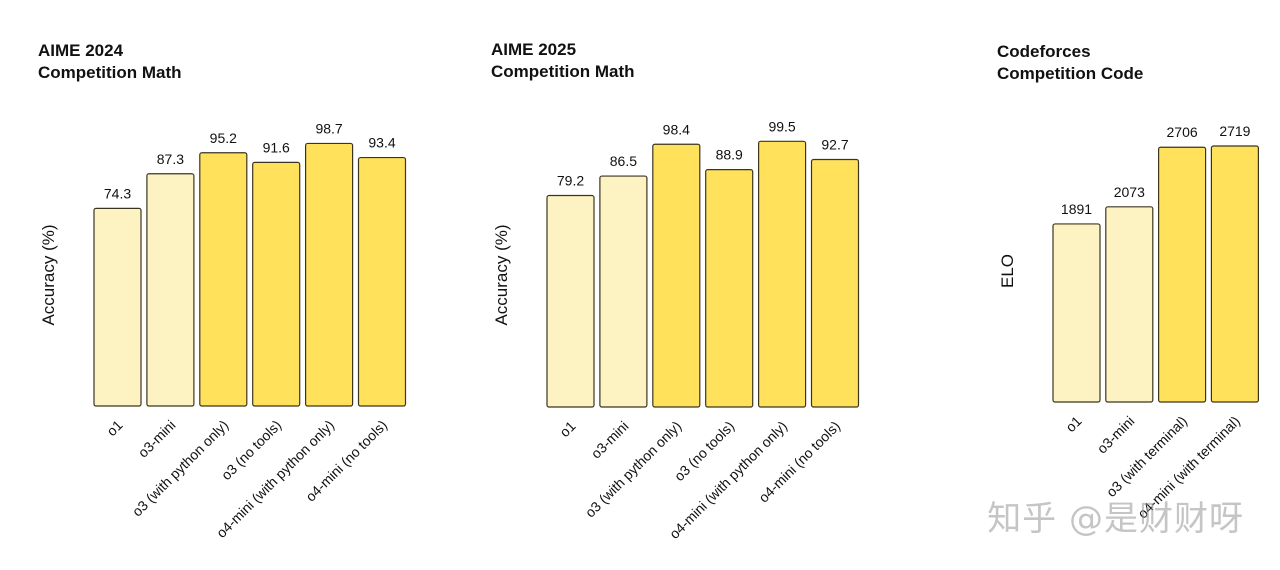  Describe the element at coordinates (1115, 519) in the screenshot. I see `watermark: 知乎 @是财财呀` at that location.